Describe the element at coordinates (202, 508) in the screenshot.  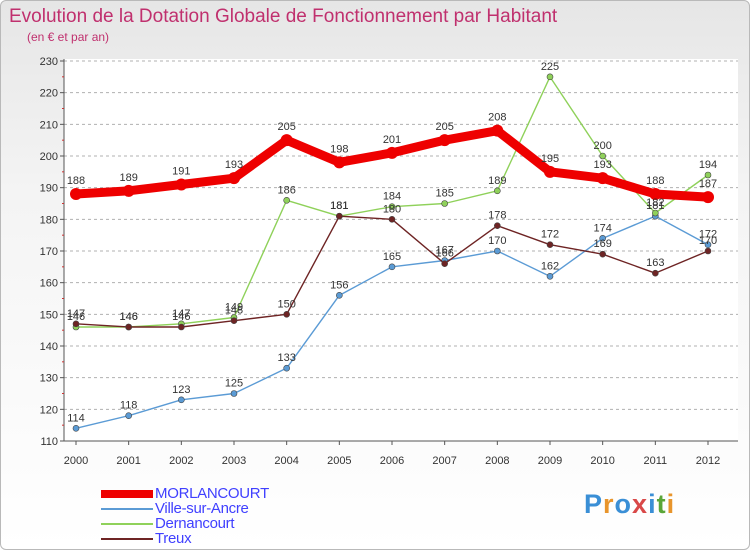
I see `legend-label: Ville-sur-Ancre` at that location.